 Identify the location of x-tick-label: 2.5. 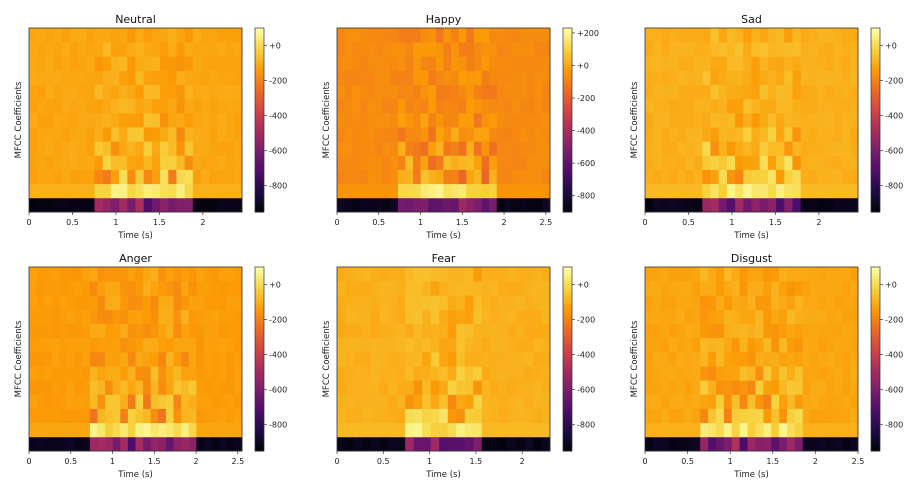
(858, 461).